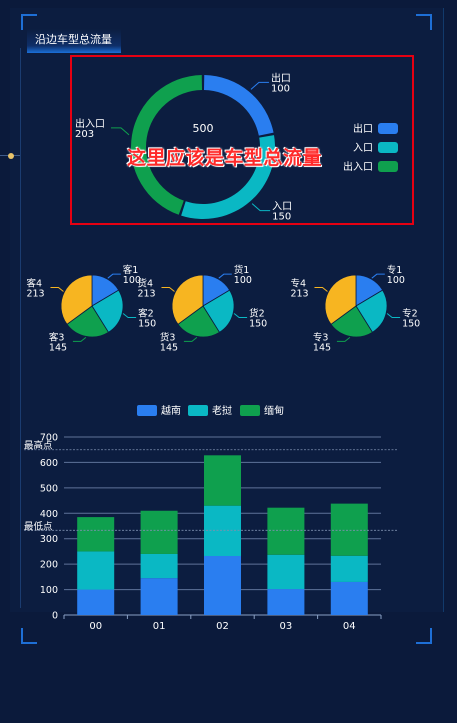 Image resolution: width=457 pixels, height=723 pixels. Describe the element at coordinates (298, 284) in the screenshot. I see `pie3-label-name-4: 专4` at that location.